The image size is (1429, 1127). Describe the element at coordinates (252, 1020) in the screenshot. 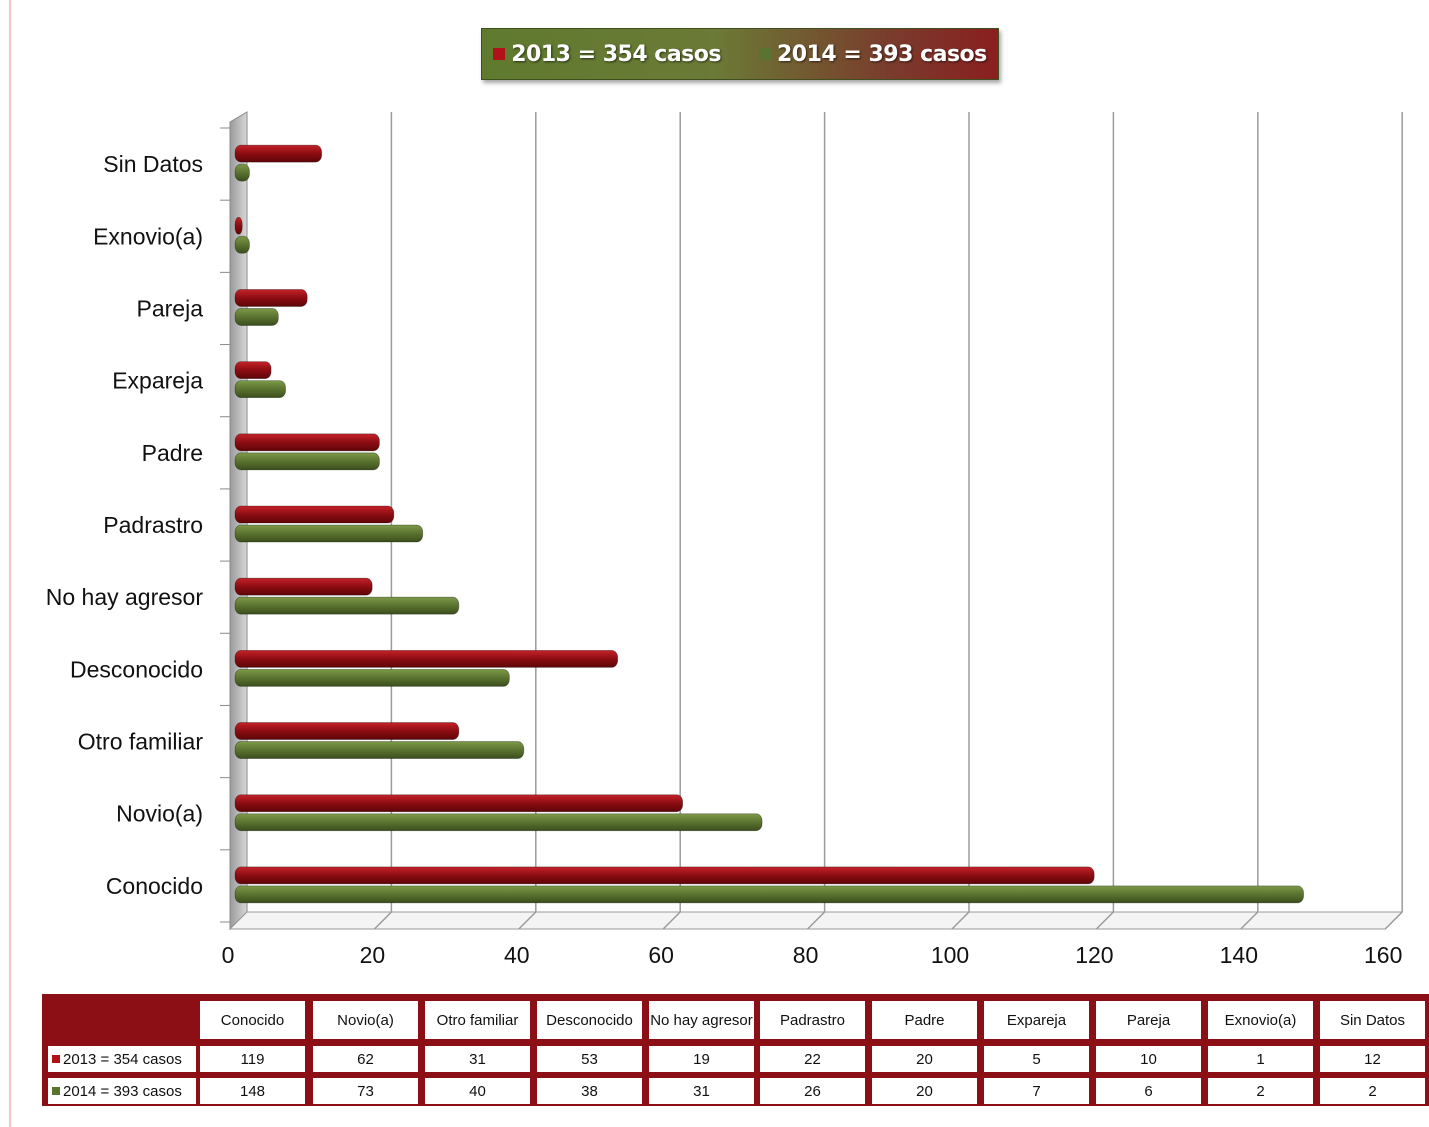

I see `table-header-cell: Conocido` at that location.